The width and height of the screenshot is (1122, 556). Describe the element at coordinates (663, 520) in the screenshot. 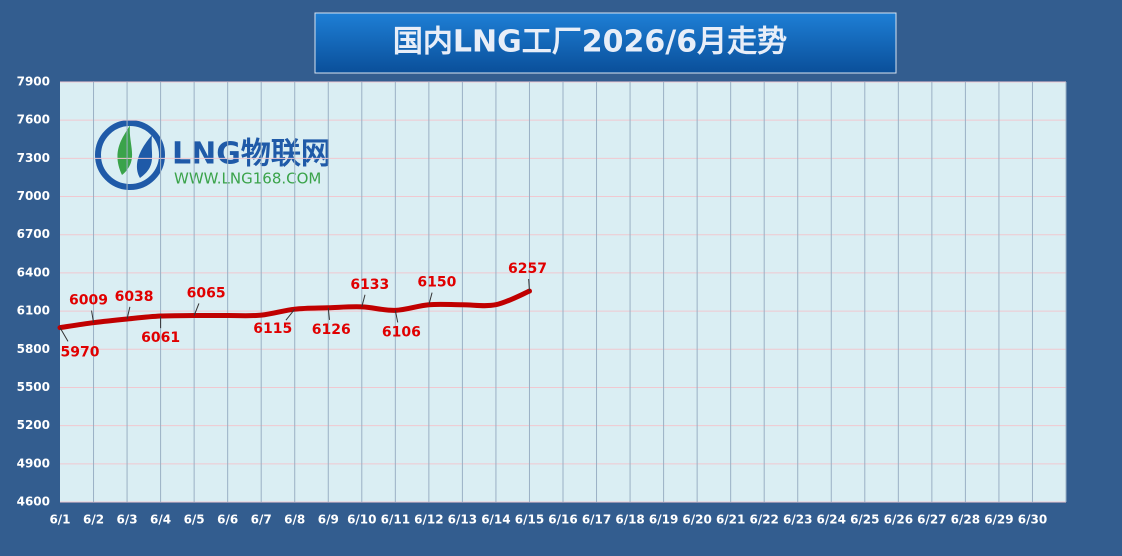

I see `x-tick-label: 6/19` at that location.